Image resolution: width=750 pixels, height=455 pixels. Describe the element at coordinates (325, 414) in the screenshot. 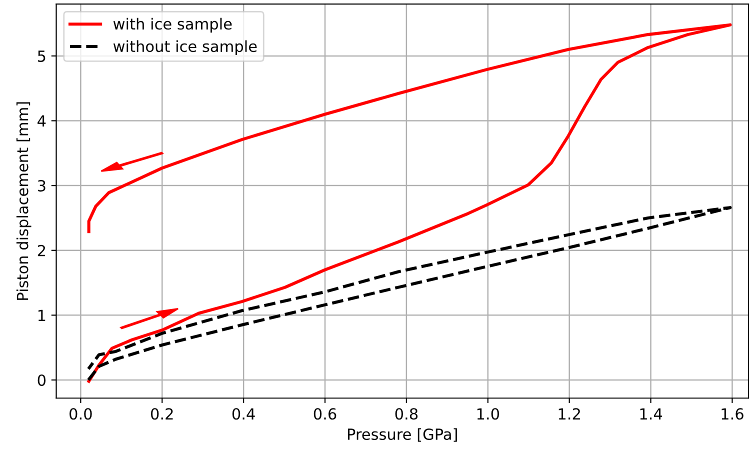

I see `x-tick-label: 0.6` at that location.